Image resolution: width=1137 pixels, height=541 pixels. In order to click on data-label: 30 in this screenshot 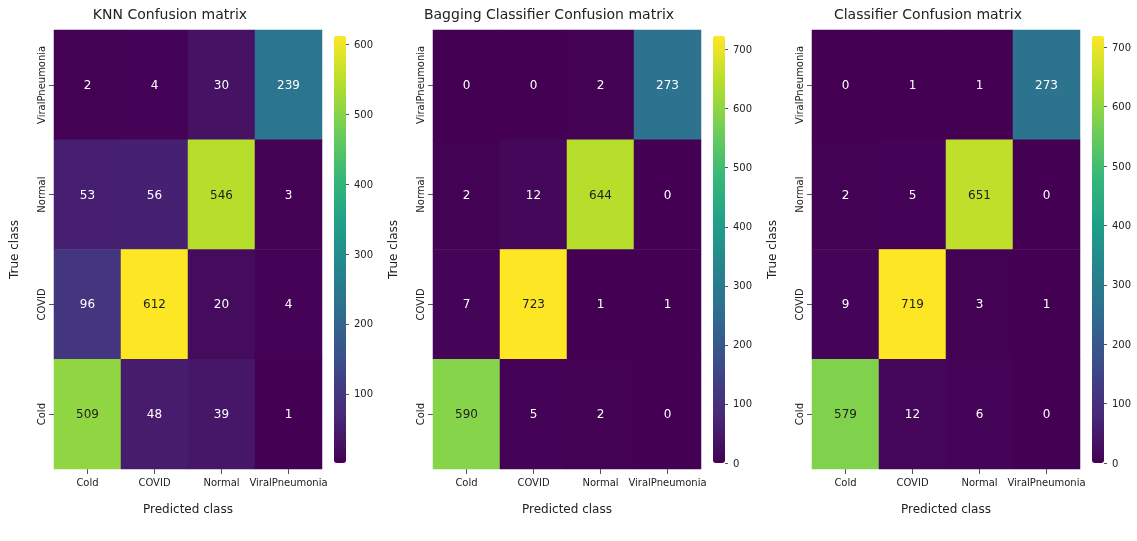, I will do `click(221, 84)`.